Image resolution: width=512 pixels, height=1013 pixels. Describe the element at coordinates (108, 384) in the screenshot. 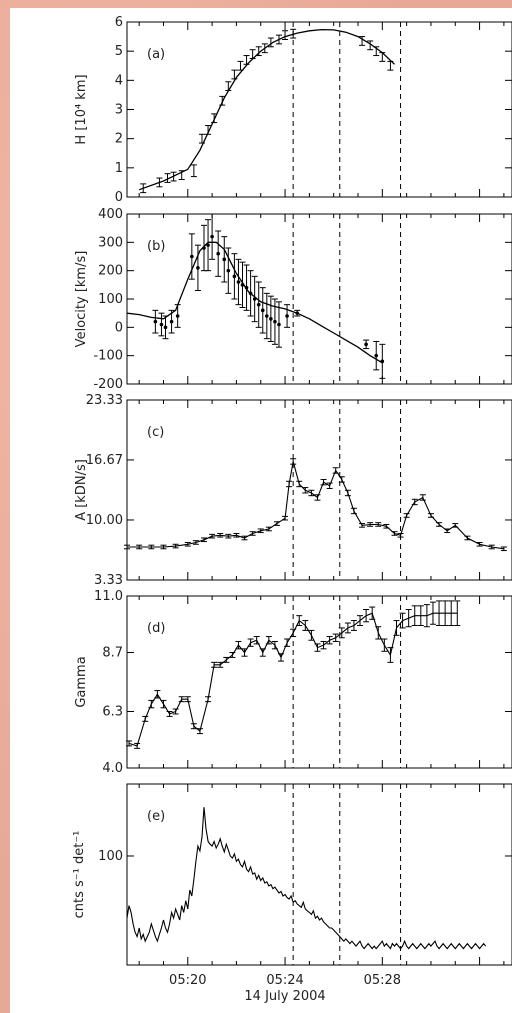

I see `y-tick-label: -200` at that location.